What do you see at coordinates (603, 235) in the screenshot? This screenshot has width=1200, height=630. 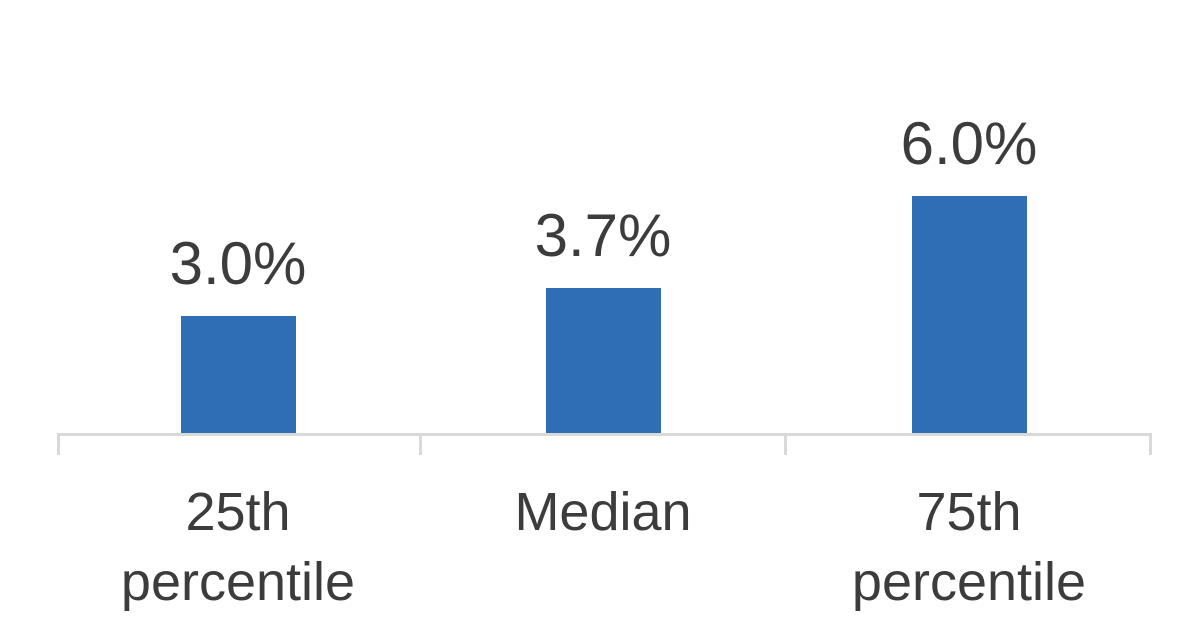 I see `bar-value-label-median: 3.7%` at bounding box center [603, 235].